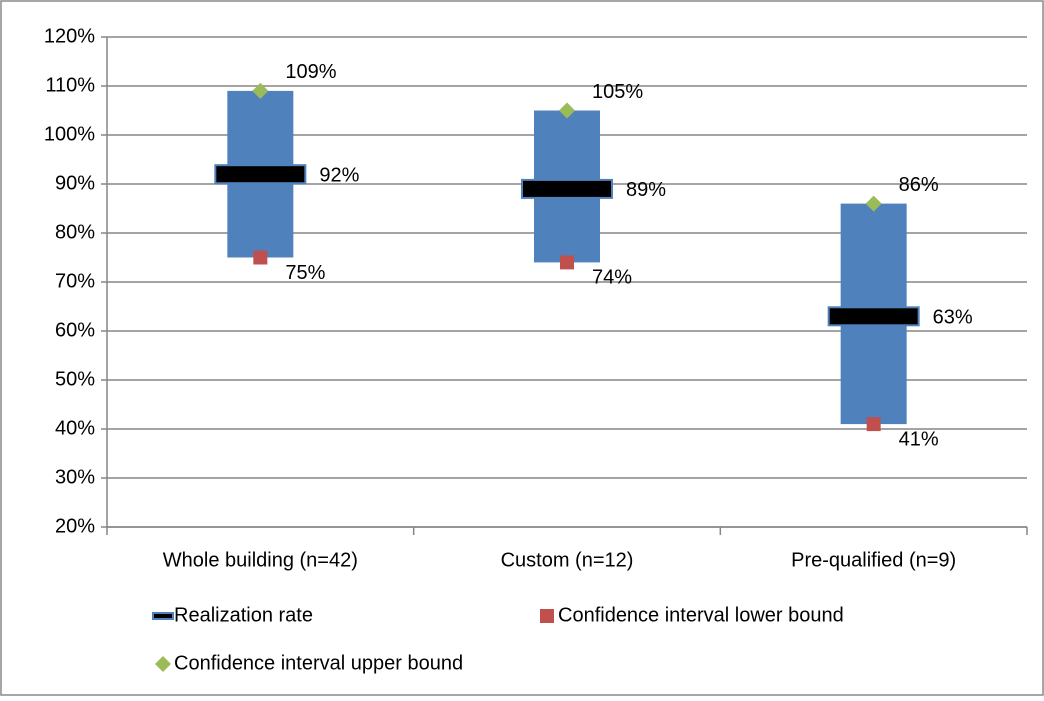 The width and height of the screenshot is (1044, 701). I want to click on data-label: 92%, so click(339, 175).